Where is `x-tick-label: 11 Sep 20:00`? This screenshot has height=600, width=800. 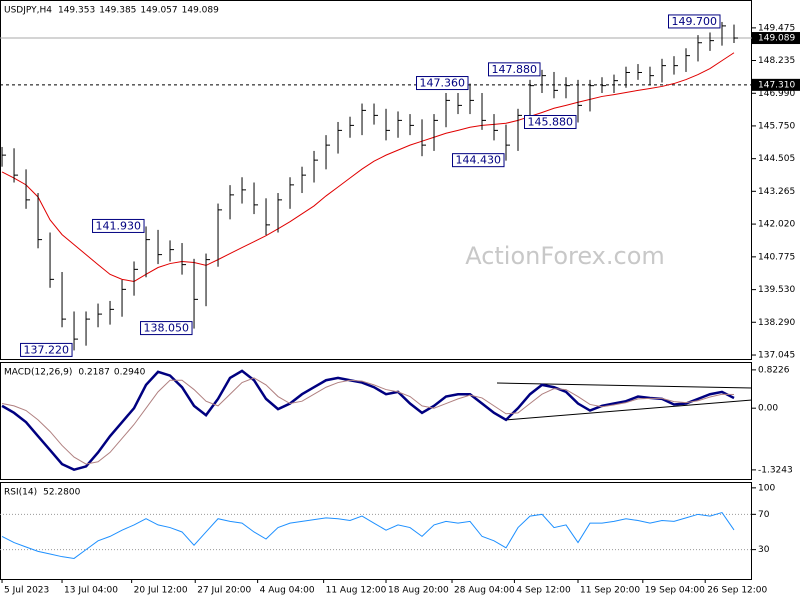 x-tick-label: 11 Sep 20:00 is located at coordinates (610, 591).